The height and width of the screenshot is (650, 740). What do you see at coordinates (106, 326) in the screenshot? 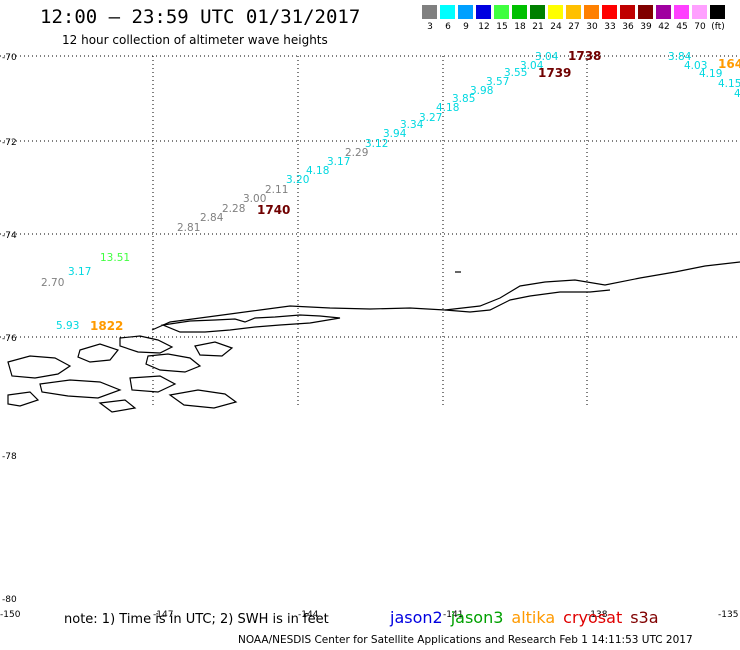
I see `time-label: 1822` at bounding box center [106, 326].